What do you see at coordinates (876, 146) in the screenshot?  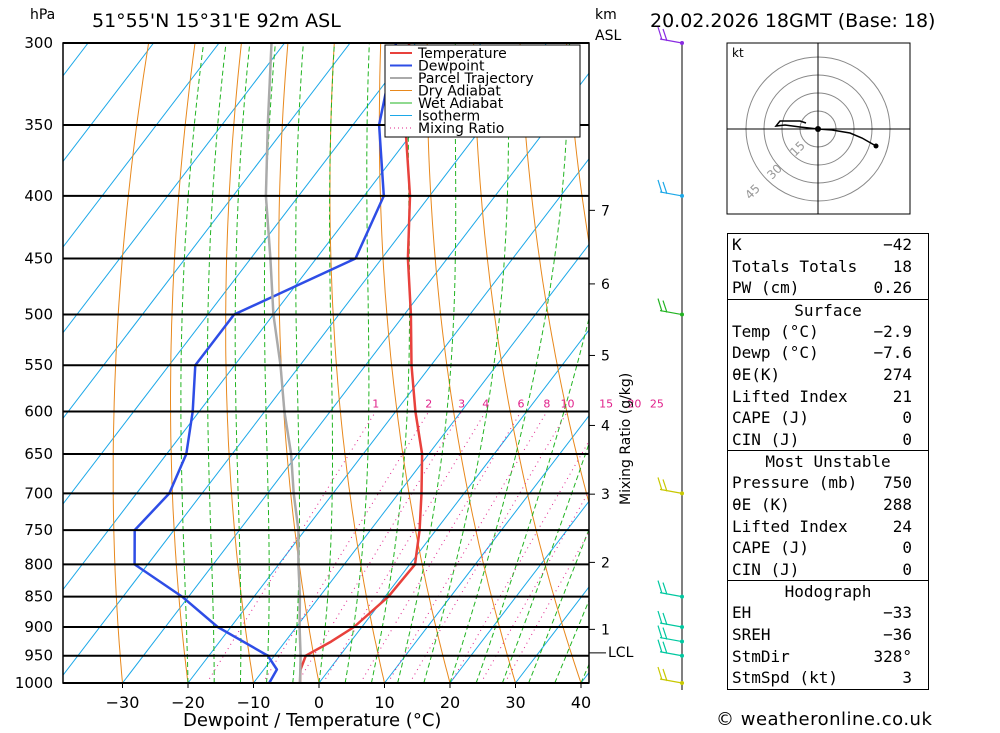 I see `hodograph-endpoint` at bounding box center [876, 146].